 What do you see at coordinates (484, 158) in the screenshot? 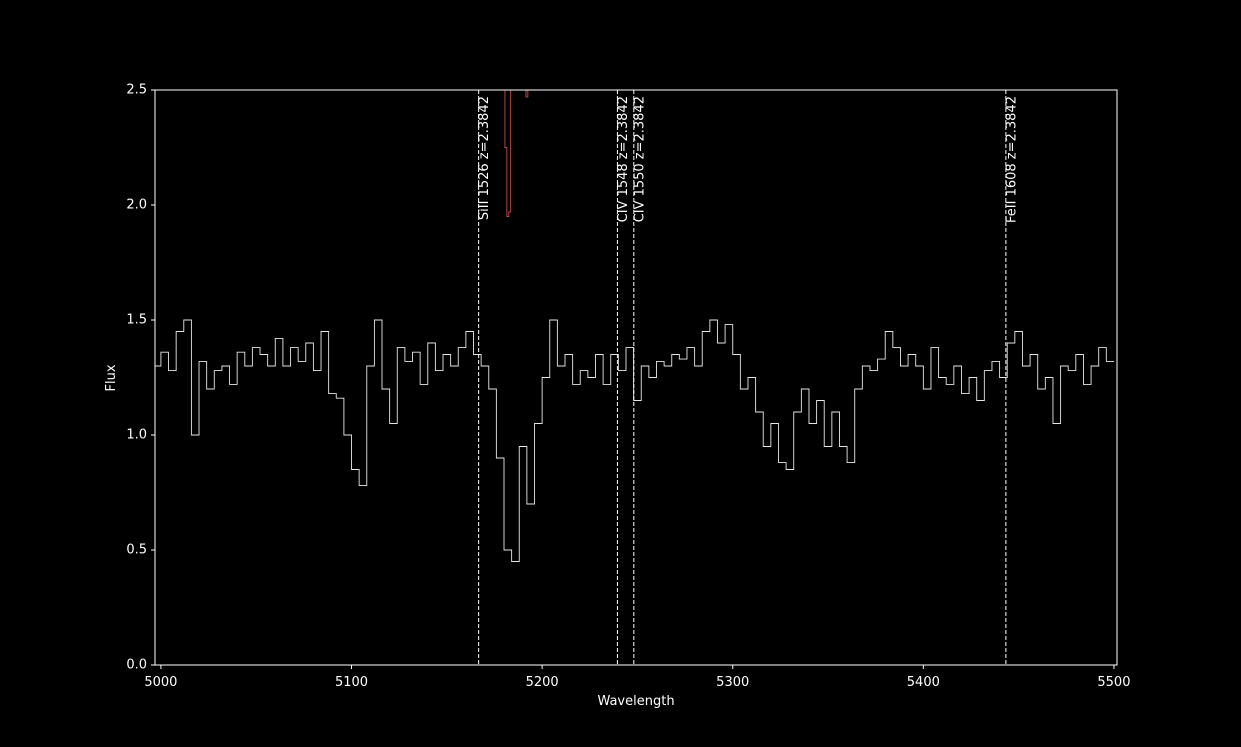
I see `line-label: SiII 1526 z=2.3842` at bounding box center [484, 158].